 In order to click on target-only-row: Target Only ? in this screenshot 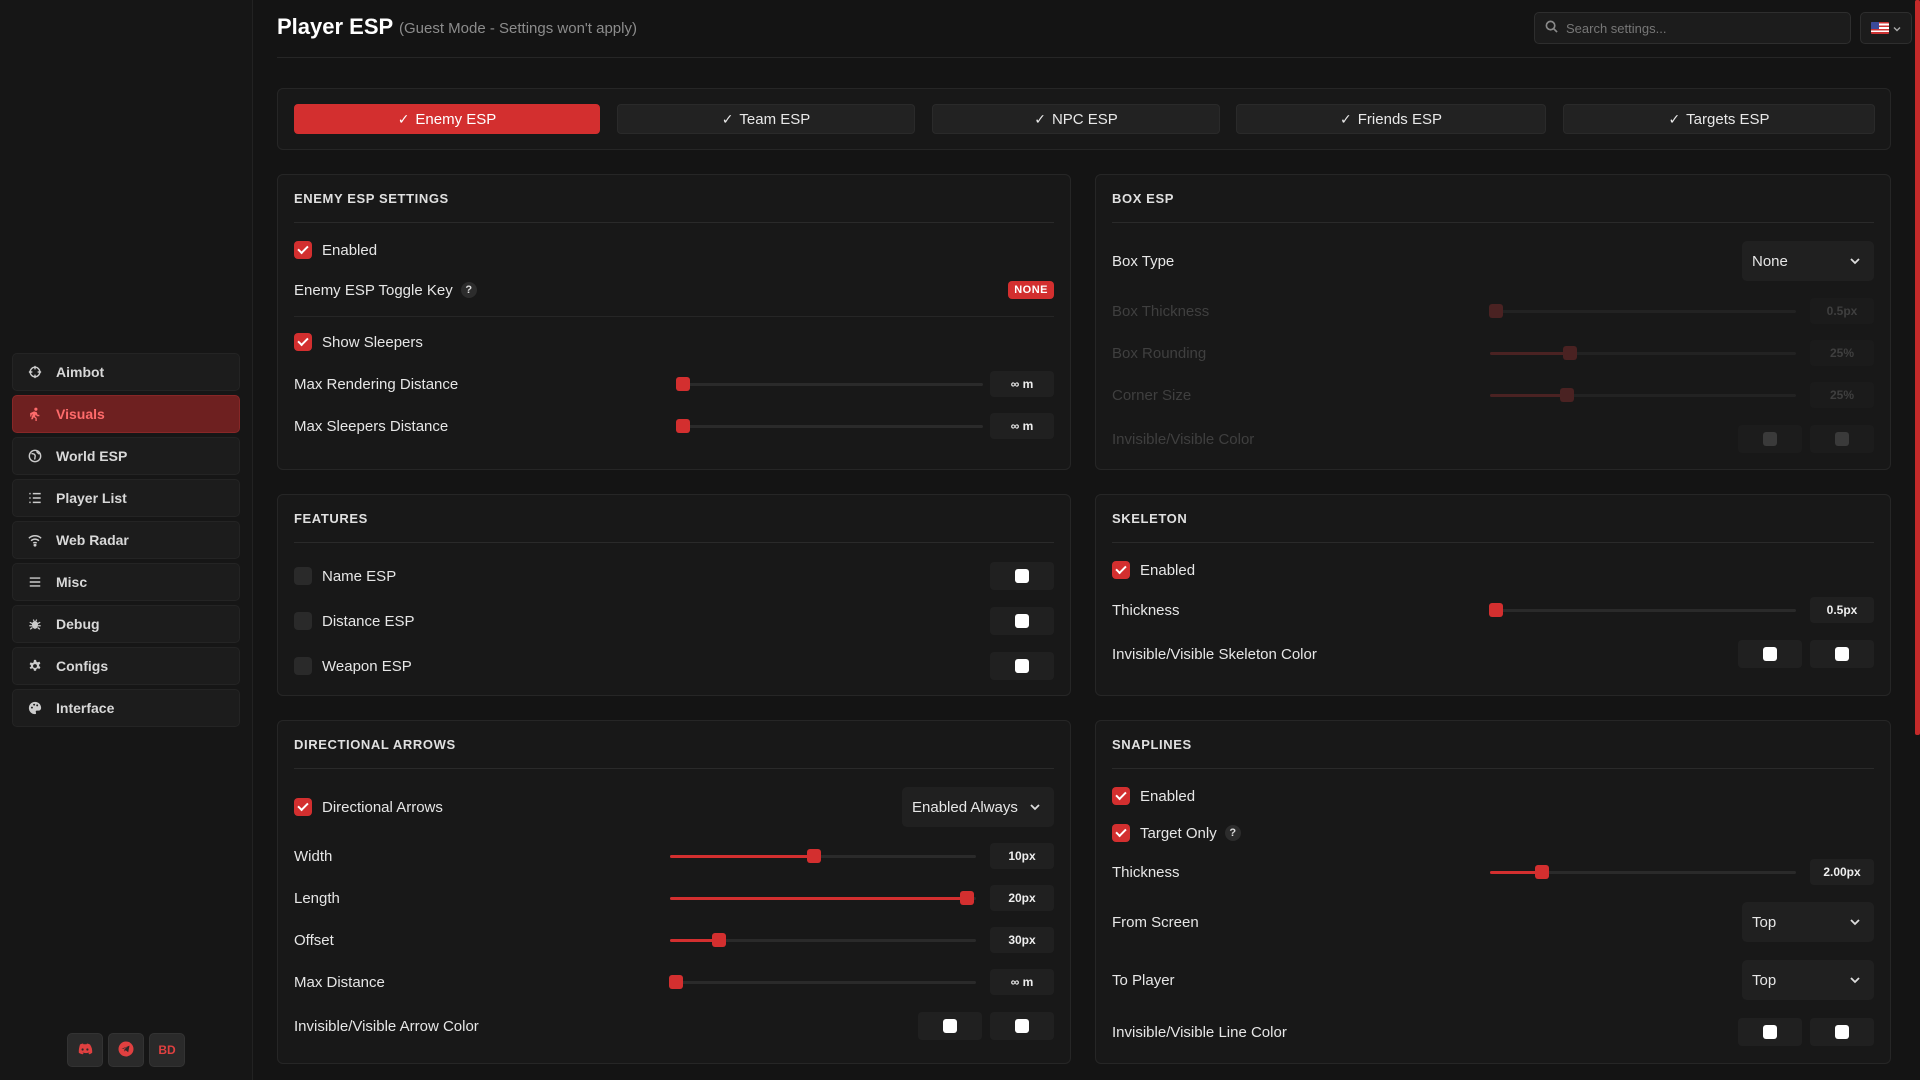, I will do `click(1493, 833)`.